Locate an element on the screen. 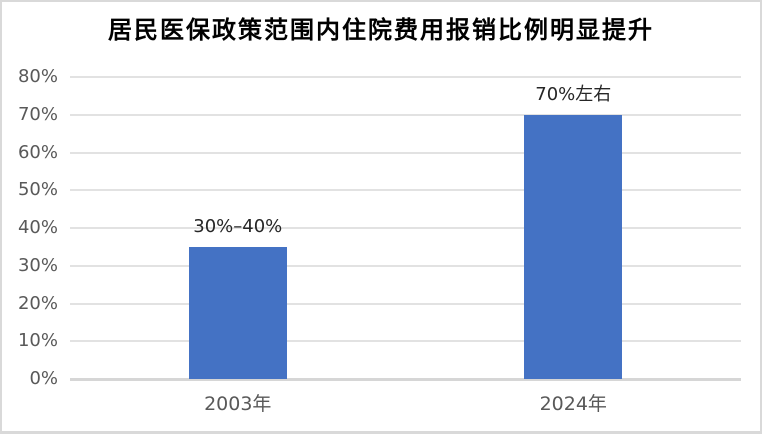 The image size is (762, 434). y-axis-tick-label: 10% is located at coordinates (37, 341).